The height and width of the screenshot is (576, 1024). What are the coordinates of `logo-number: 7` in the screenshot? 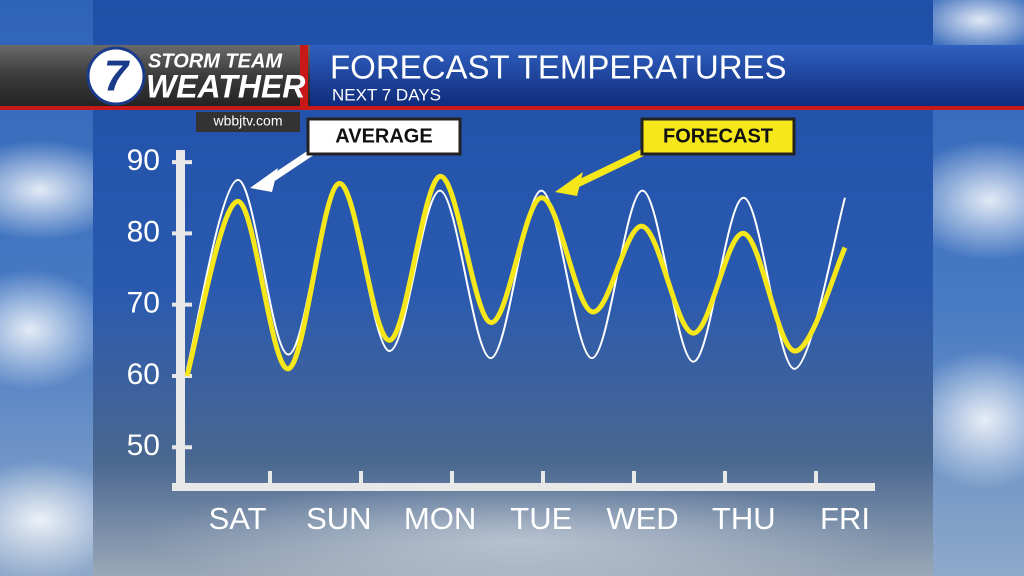 It's located at (117, 76).